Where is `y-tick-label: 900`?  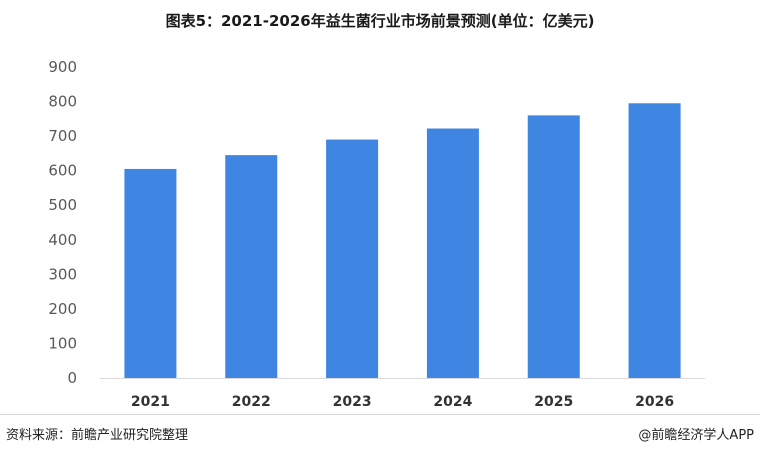 y-tick-label: 900 is located at coordinates (62, 67).